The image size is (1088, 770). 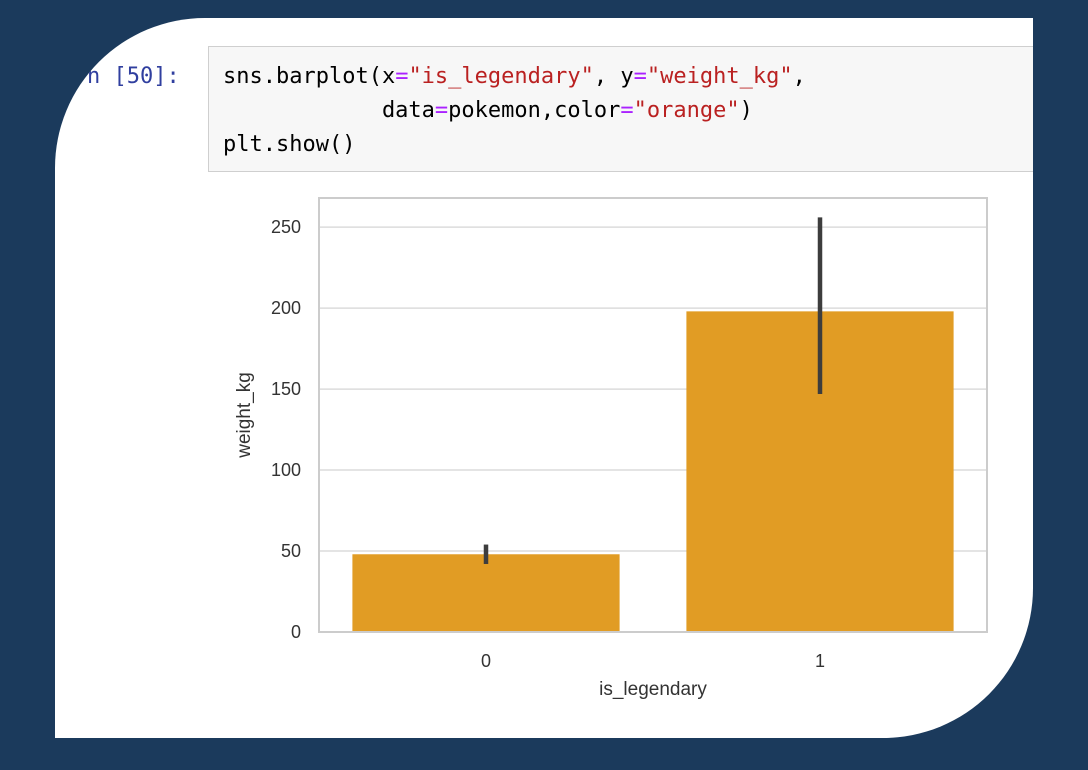 I want to click on code-token: "orange", so click(x=686, y=110).